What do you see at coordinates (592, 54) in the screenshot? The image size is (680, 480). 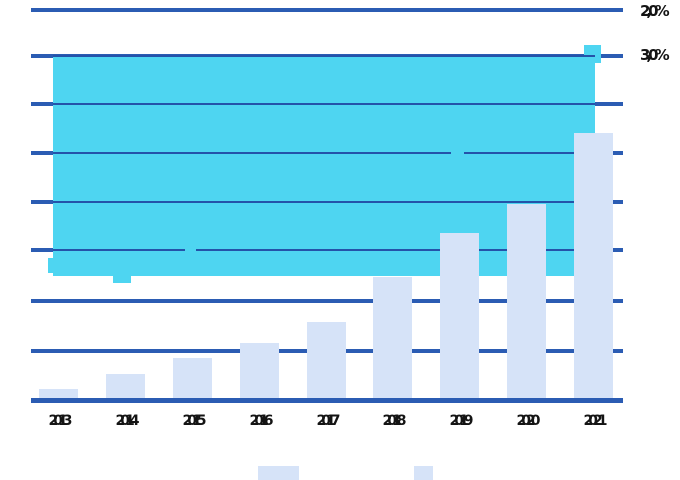 I see `area-series-top-right-square` at bounding box center [592, 54].